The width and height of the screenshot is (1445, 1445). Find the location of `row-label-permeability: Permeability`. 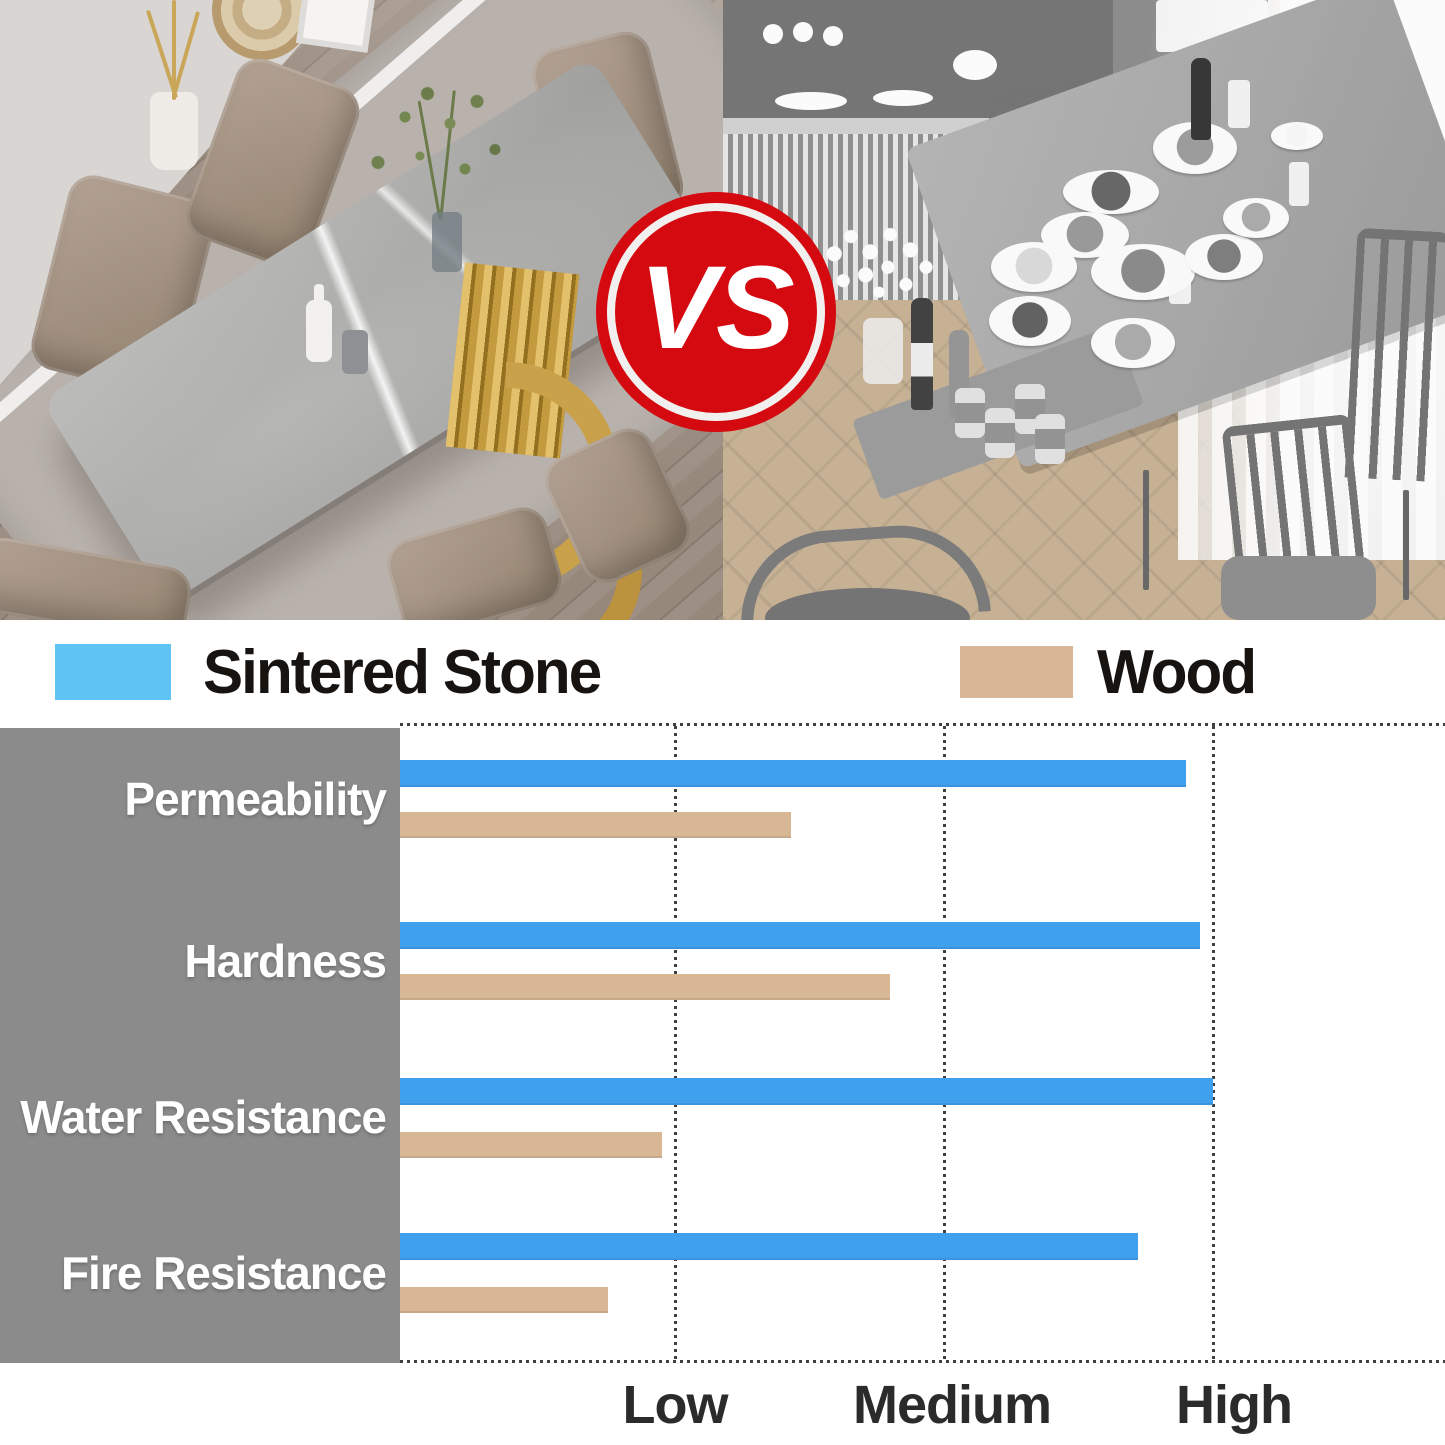

row-label-permeability: Permeability is located at coordinates (255, 799).